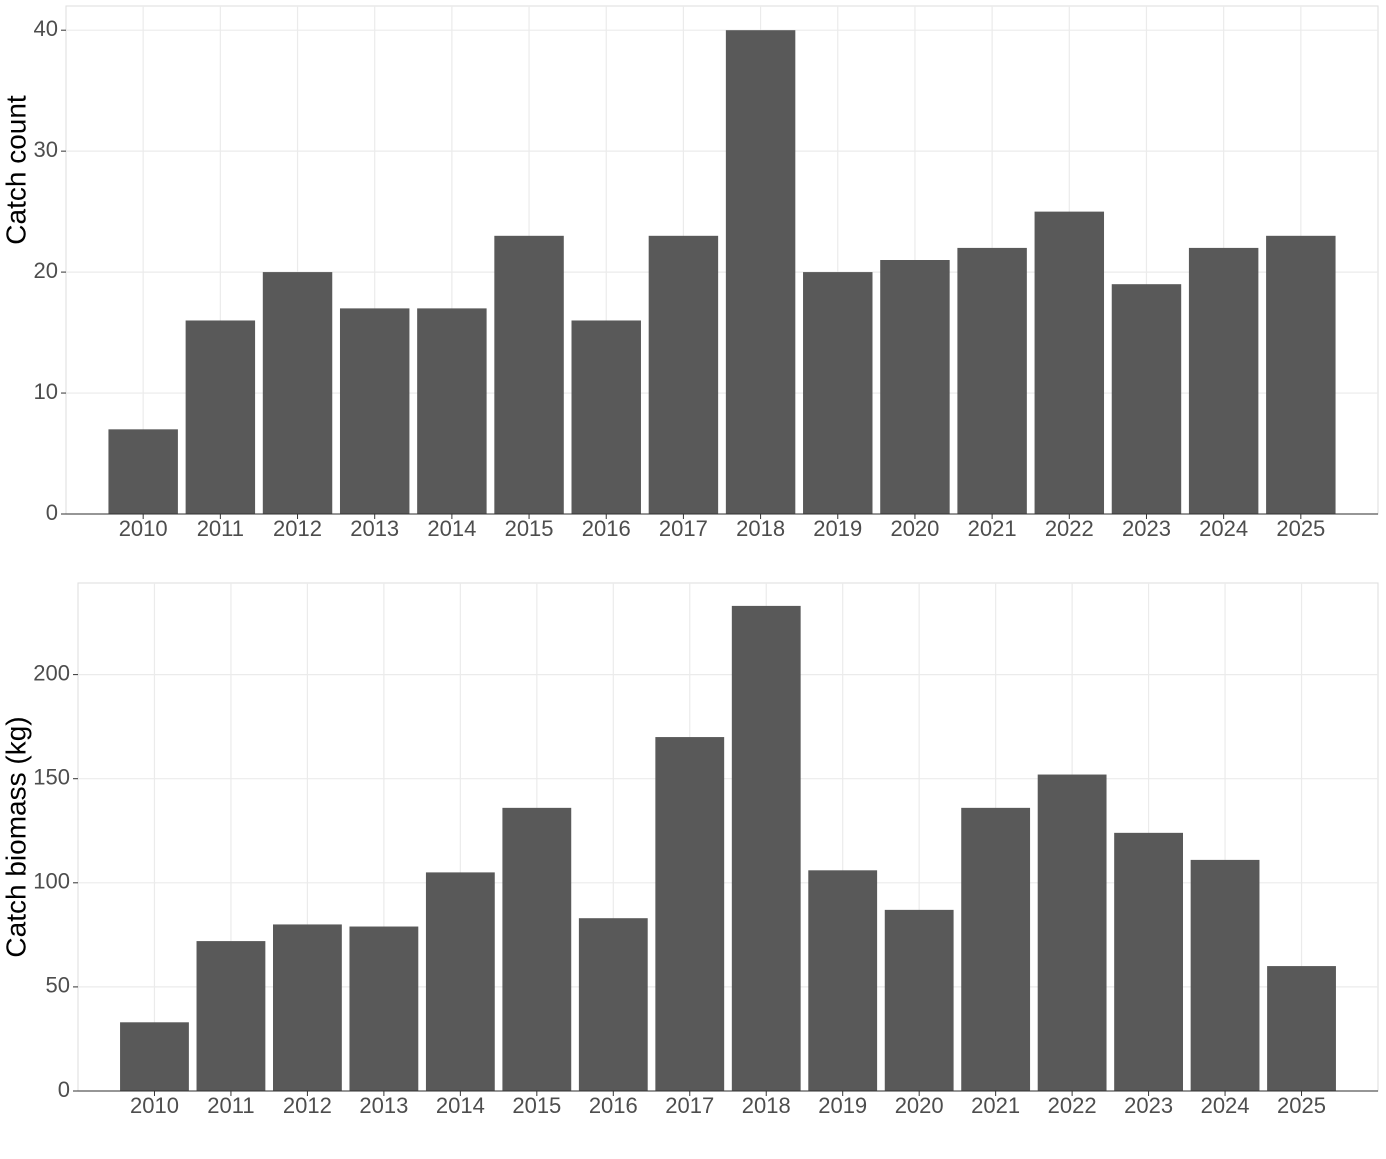 The width and height of the screenshot is (1386, 1159). Describe the element at coordinates (46, 270) in the screenshot. I see `y-tick-label: 20` at that location.